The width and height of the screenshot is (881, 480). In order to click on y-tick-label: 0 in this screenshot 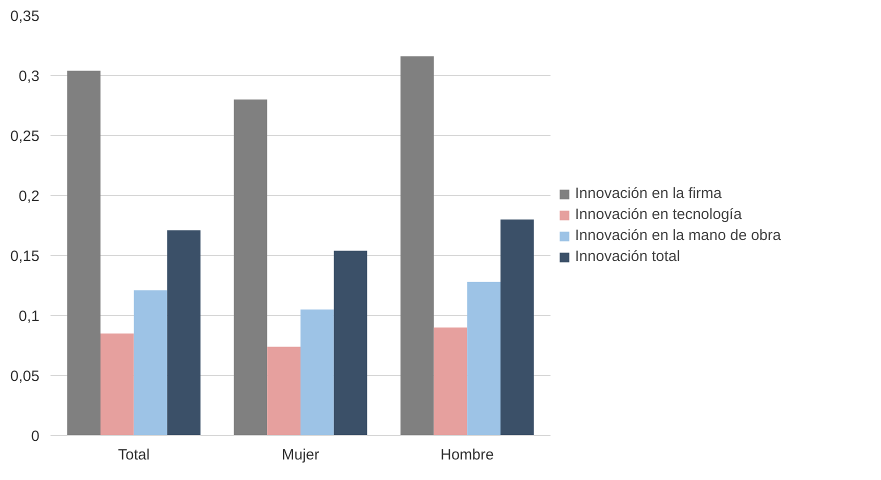, I will do `click(35, 436)`.